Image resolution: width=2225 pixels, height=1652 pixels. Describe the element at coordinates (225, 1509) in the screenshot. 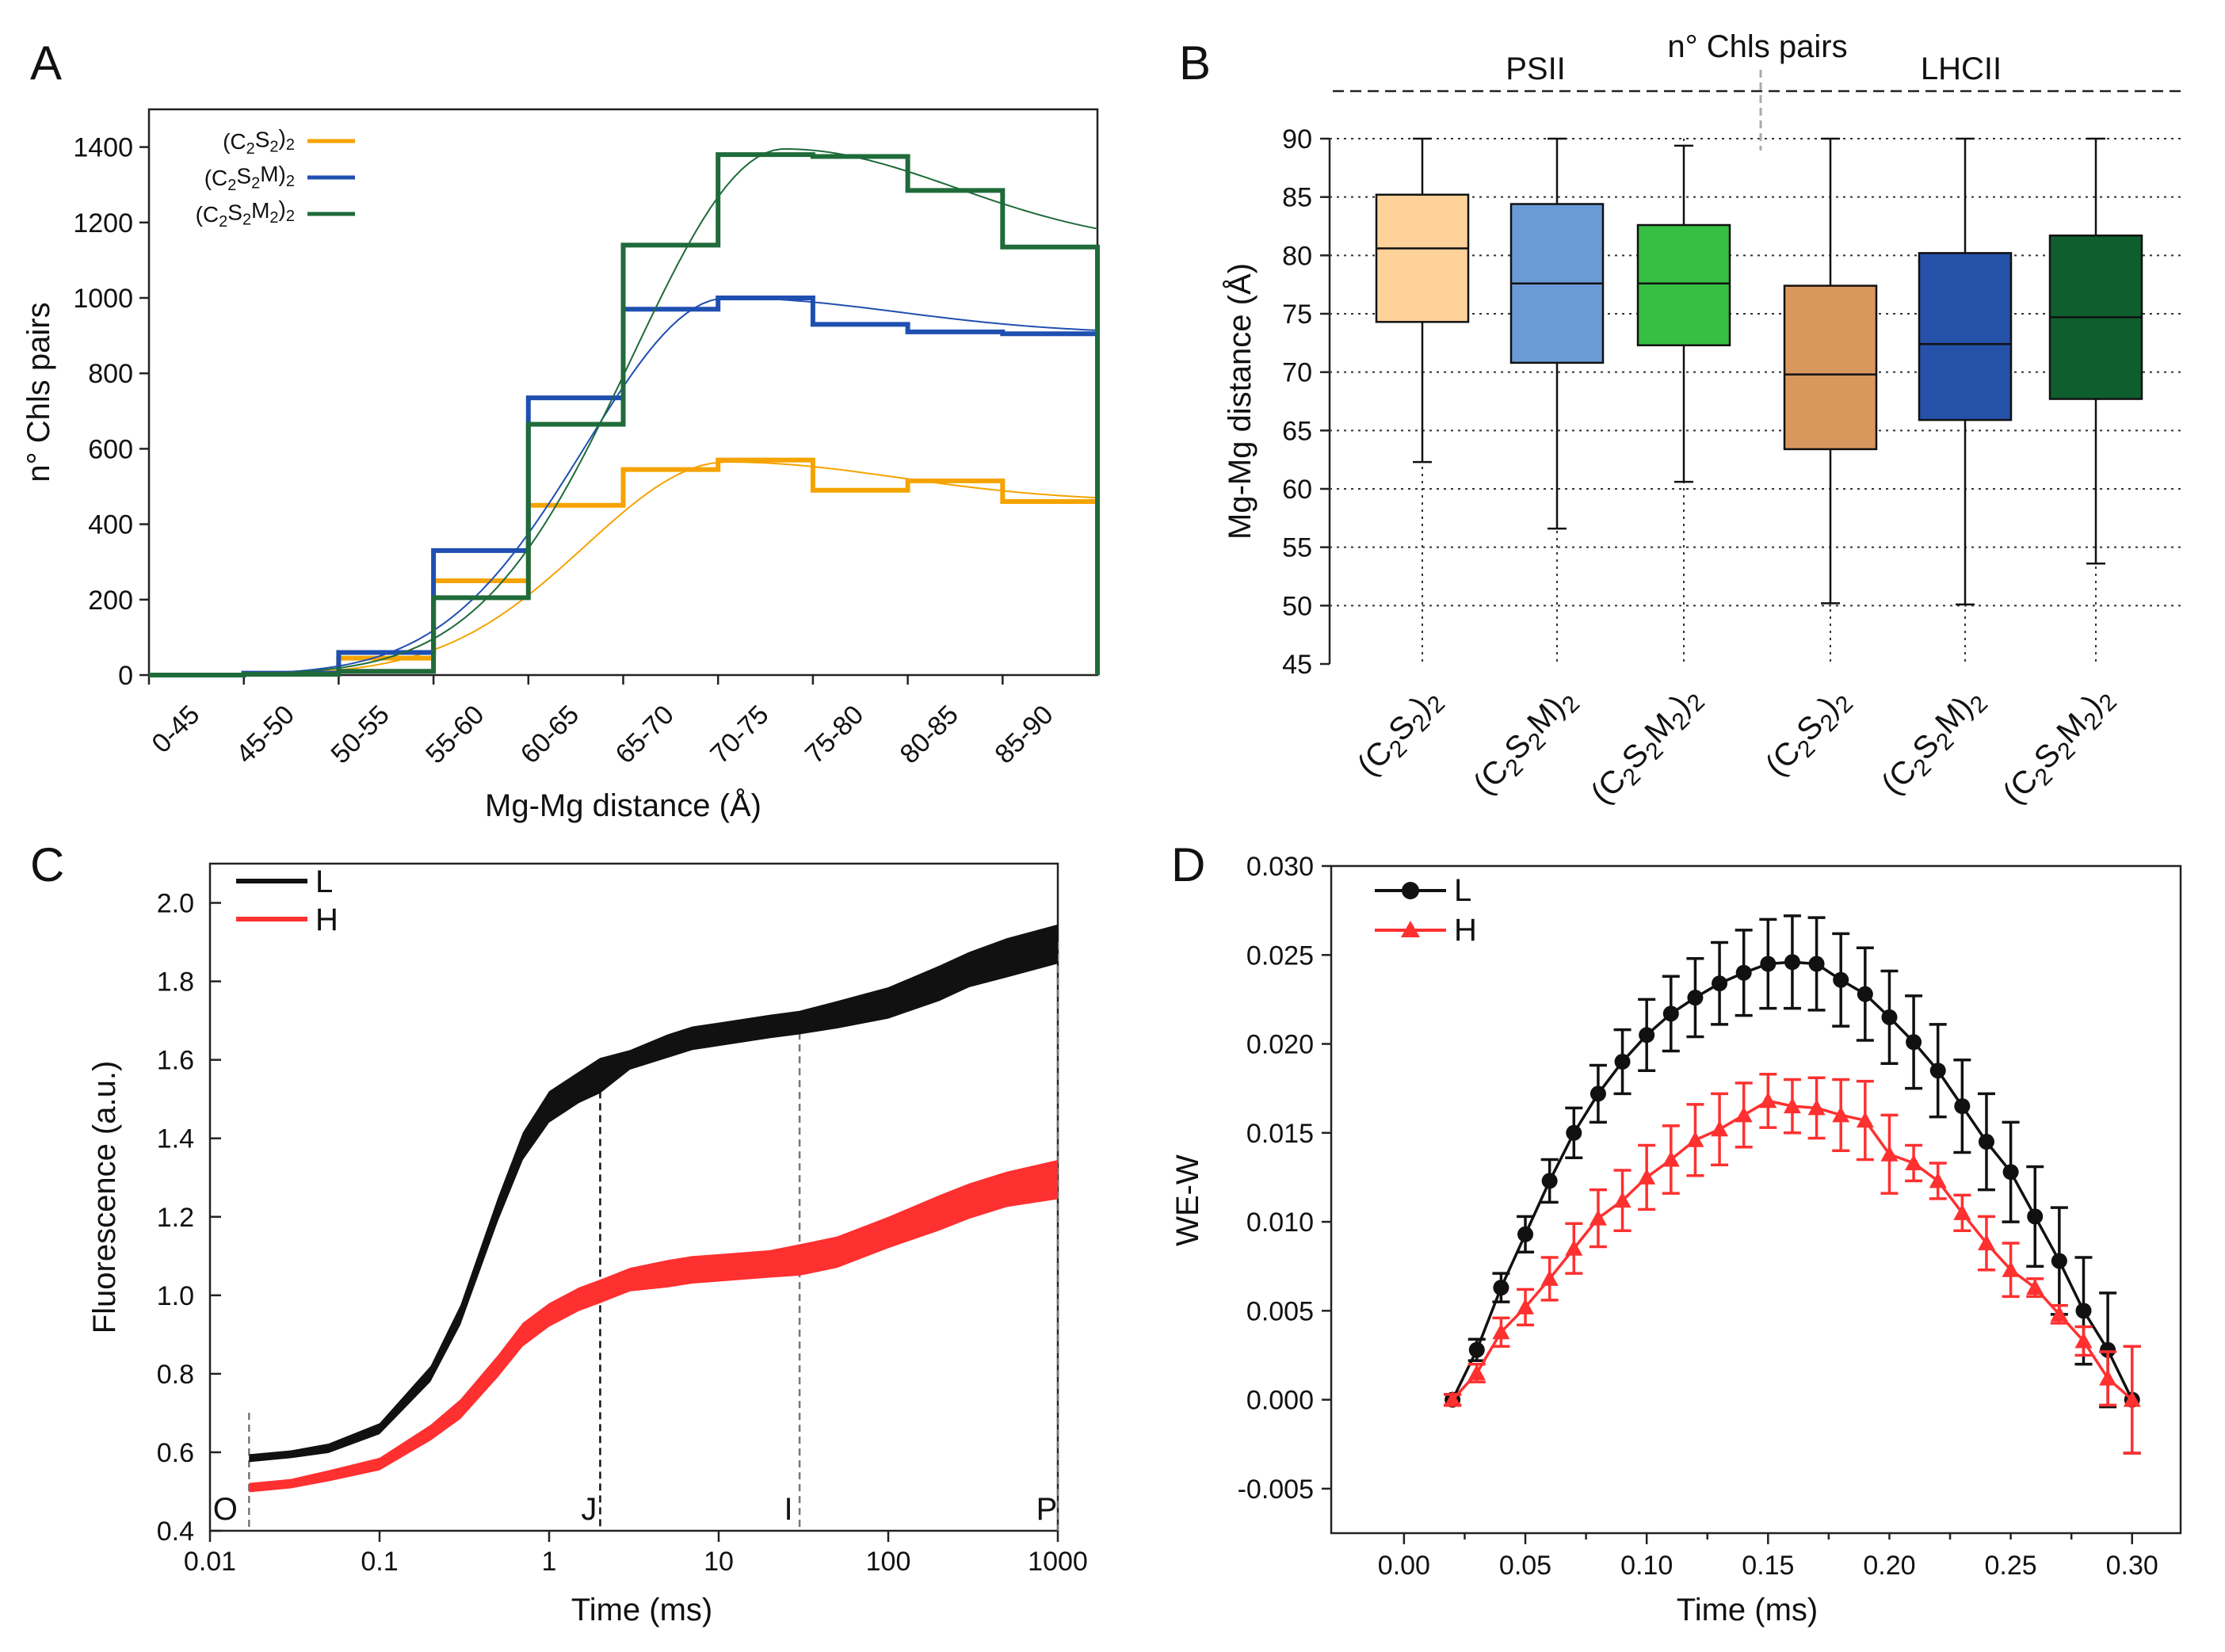

I see `phase-marker-label: O` at that location.